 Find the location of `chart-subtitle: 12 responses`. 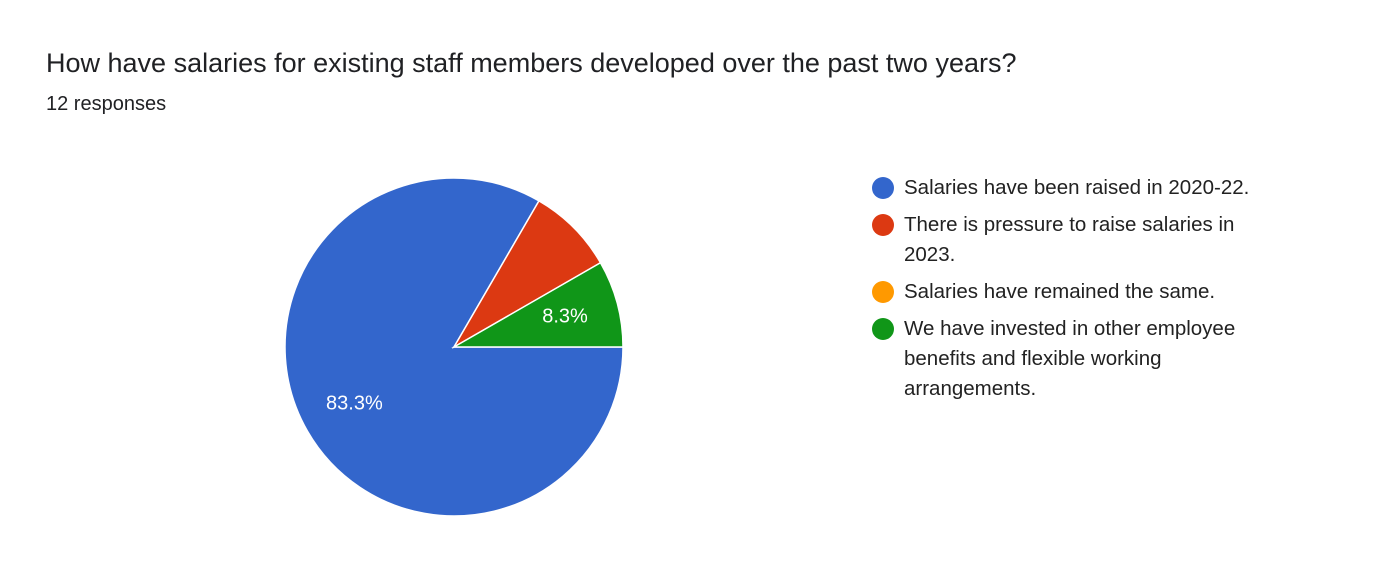

chart-subtitle: 12 responses is located at coordinates (106, 104).